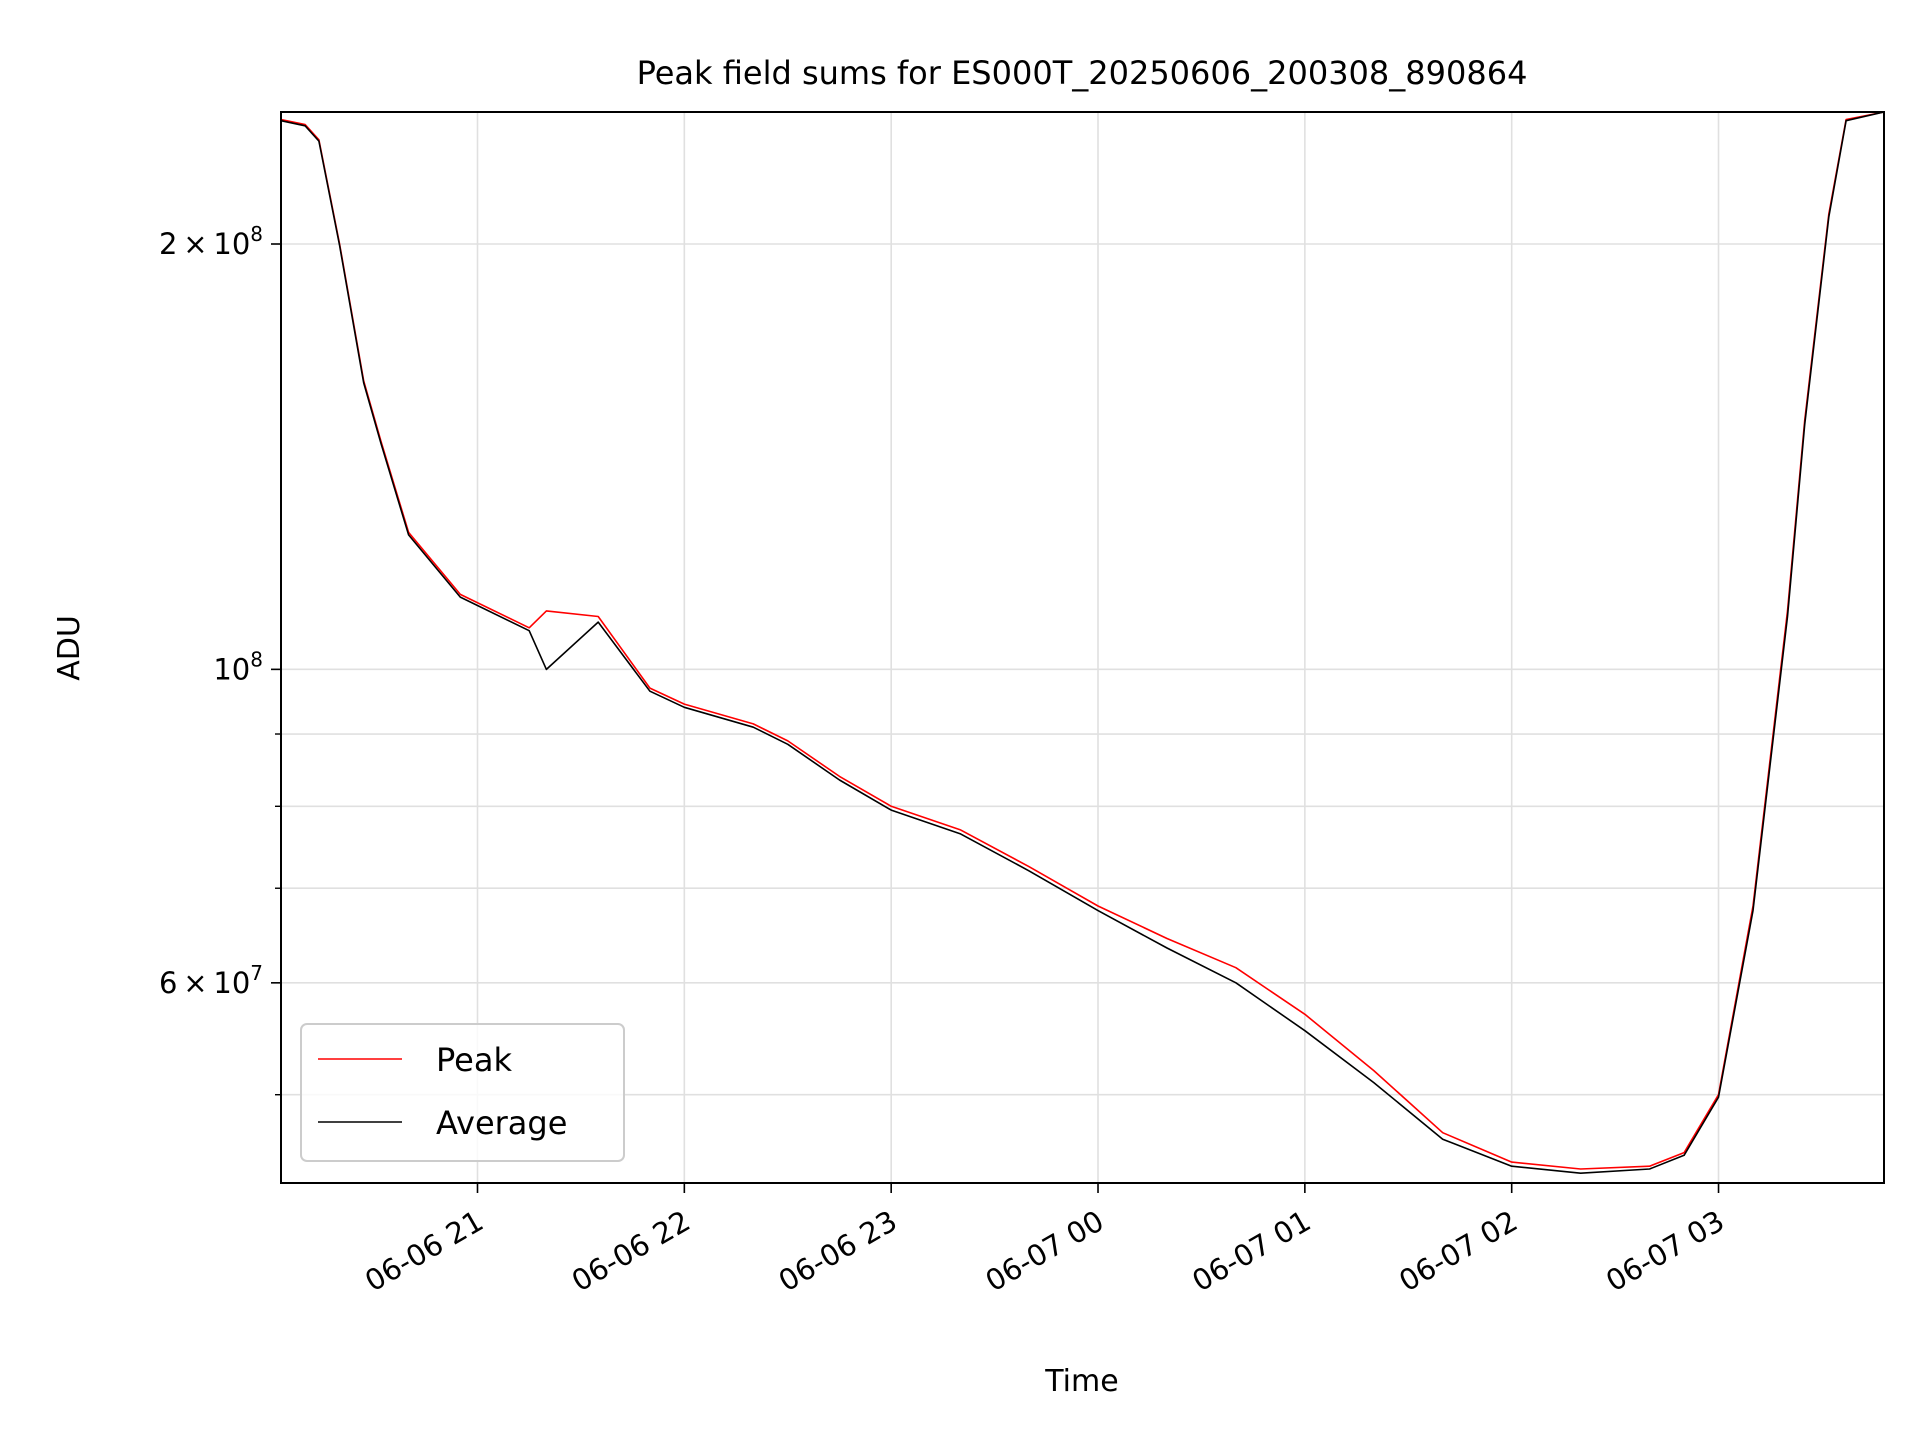 This screenshot has height=1440, width=1920. I want to click on y-axis-label: ADU, so click(69, 648).